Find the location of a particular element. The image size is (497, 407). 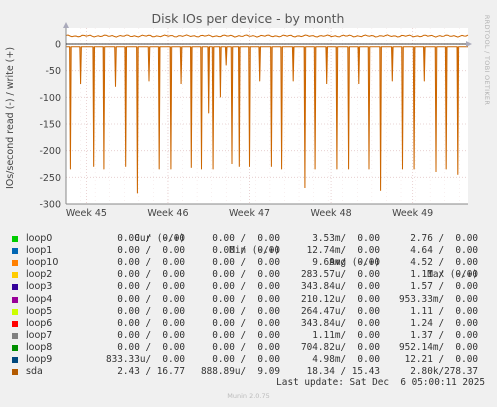

y-tick-label: -100 is located at coordinates (50, 98).